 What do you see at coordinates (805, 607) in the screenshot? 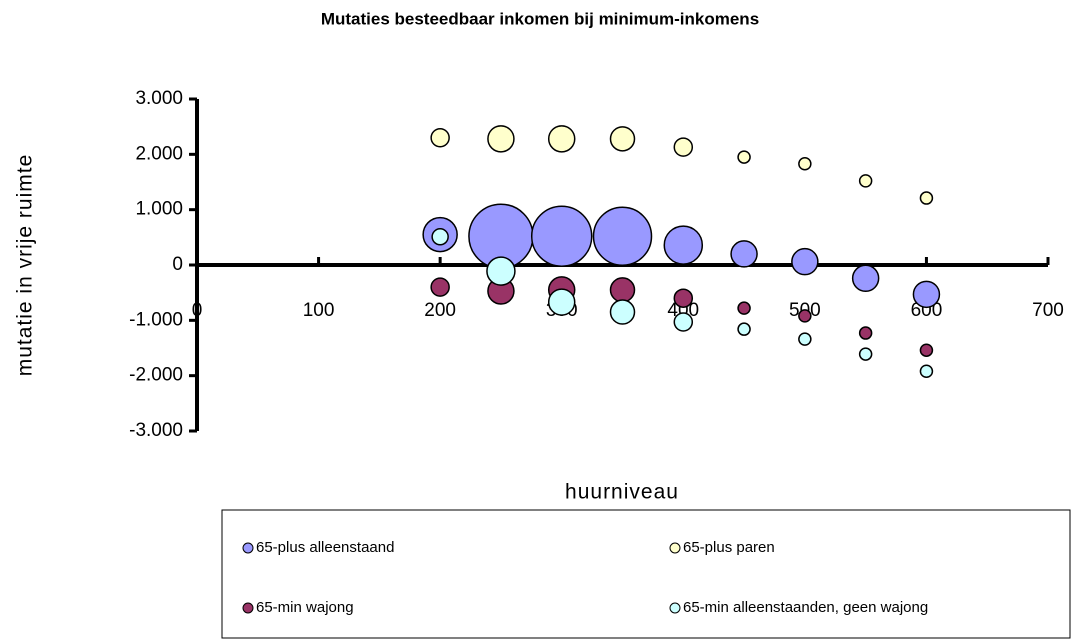
I see `legend-label: 65-min alleenstaanden, geen wajong` at bounding box center [805, 607].